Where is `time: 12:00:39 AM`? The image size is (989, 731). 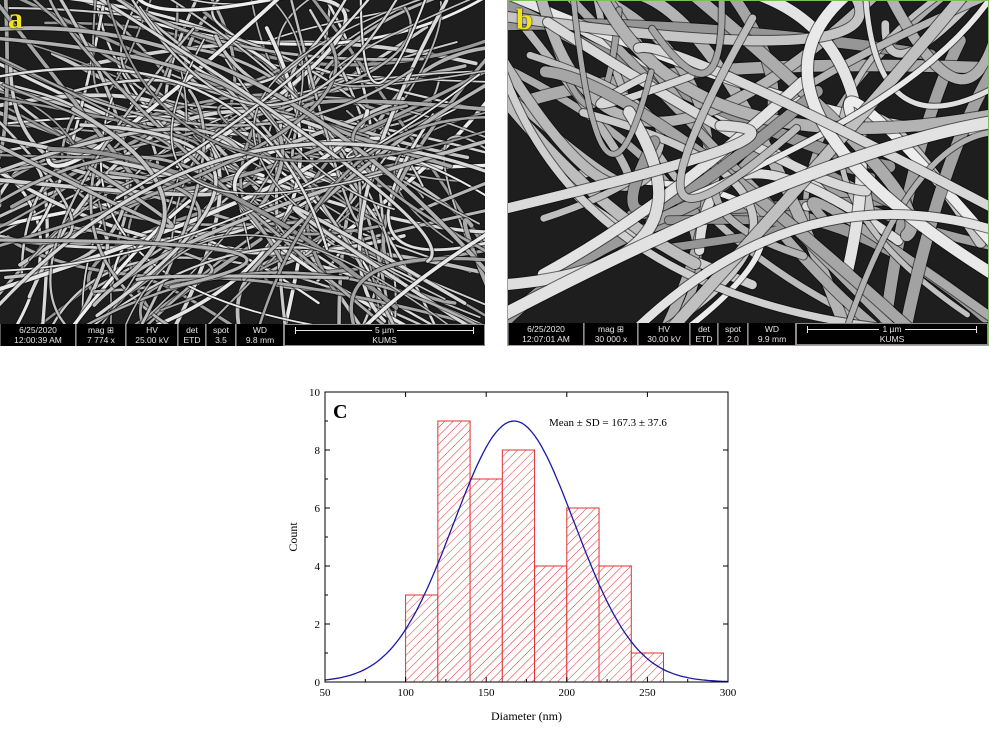
time: 12:00:39 AM is located at coordinates (38, 340).